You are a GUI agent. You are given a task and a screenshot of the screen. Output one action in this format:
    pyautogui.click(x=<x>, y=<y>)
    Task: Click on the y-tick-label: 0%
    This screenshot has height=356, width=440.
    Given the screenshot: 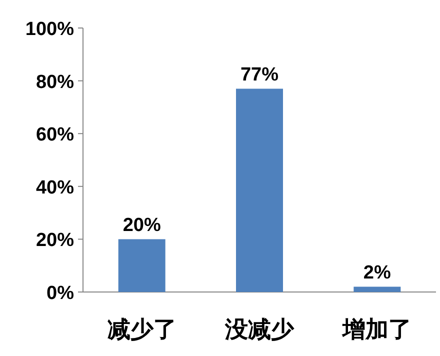 What is the action you would take?
    pyautogui.click(x=60, y=293)
    